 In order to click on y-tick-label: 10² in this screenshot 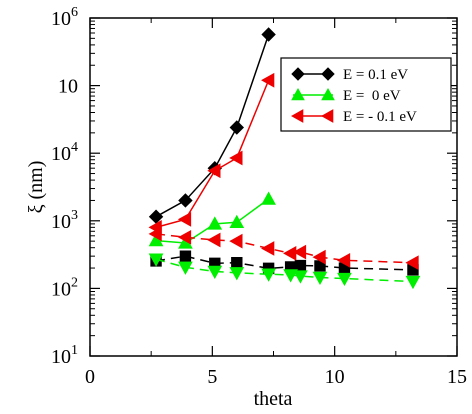, I will do `click(64, 287)`.